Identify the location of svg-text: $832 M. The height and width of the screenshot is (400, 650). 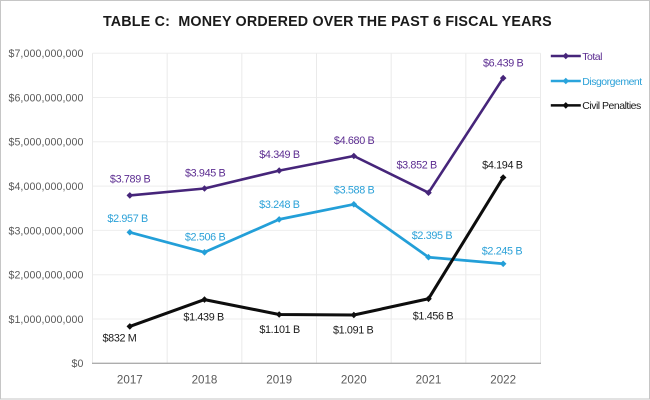
(120, 338).